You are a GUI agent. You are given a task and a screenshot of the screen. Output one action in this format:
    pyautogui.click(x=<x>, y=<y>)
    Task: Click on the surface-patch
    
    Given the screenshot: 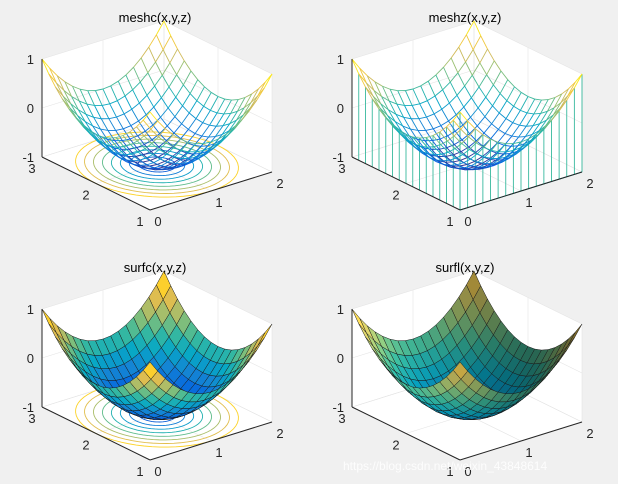 What is the action you would take?
    pyautogui.click(x=150, y=370)
    